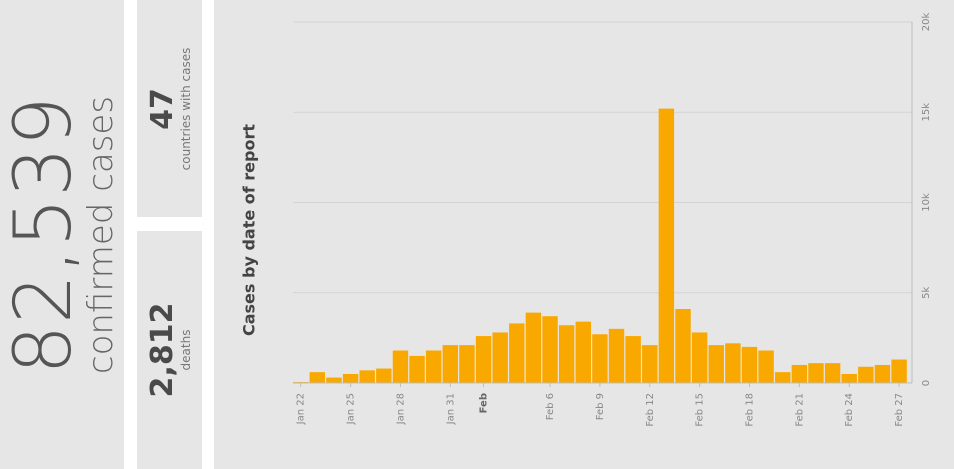  I want to click on x-tick-label: Feb 6, so click(550, 406).